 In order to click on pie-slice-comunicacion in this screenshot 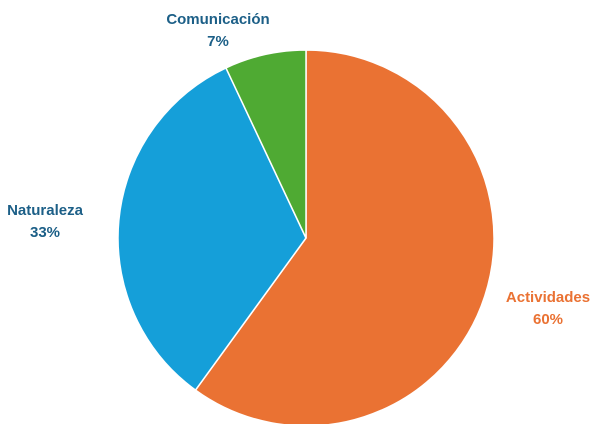, I will do `click(265, 144)`.